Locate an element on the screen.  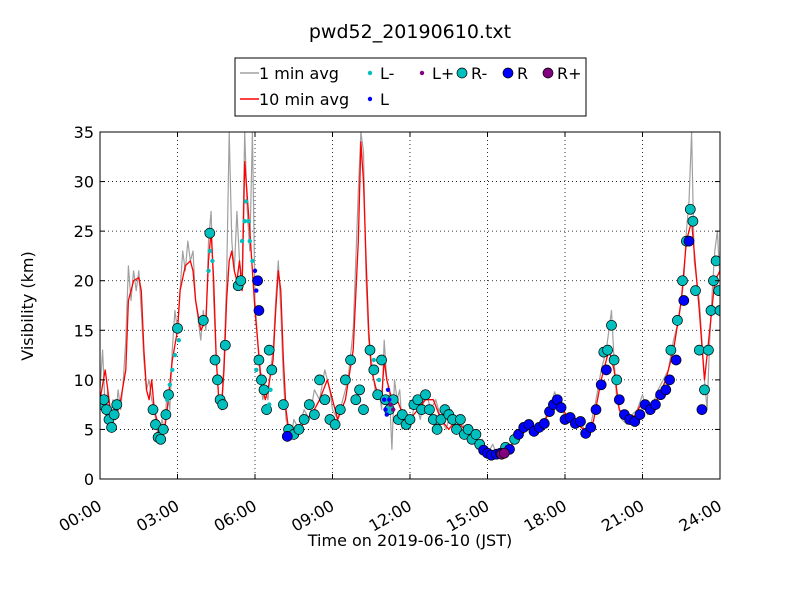
legend: 1 min avg 10 min avg L- L L+ R- R R+ is located at coordinates (410, 87).